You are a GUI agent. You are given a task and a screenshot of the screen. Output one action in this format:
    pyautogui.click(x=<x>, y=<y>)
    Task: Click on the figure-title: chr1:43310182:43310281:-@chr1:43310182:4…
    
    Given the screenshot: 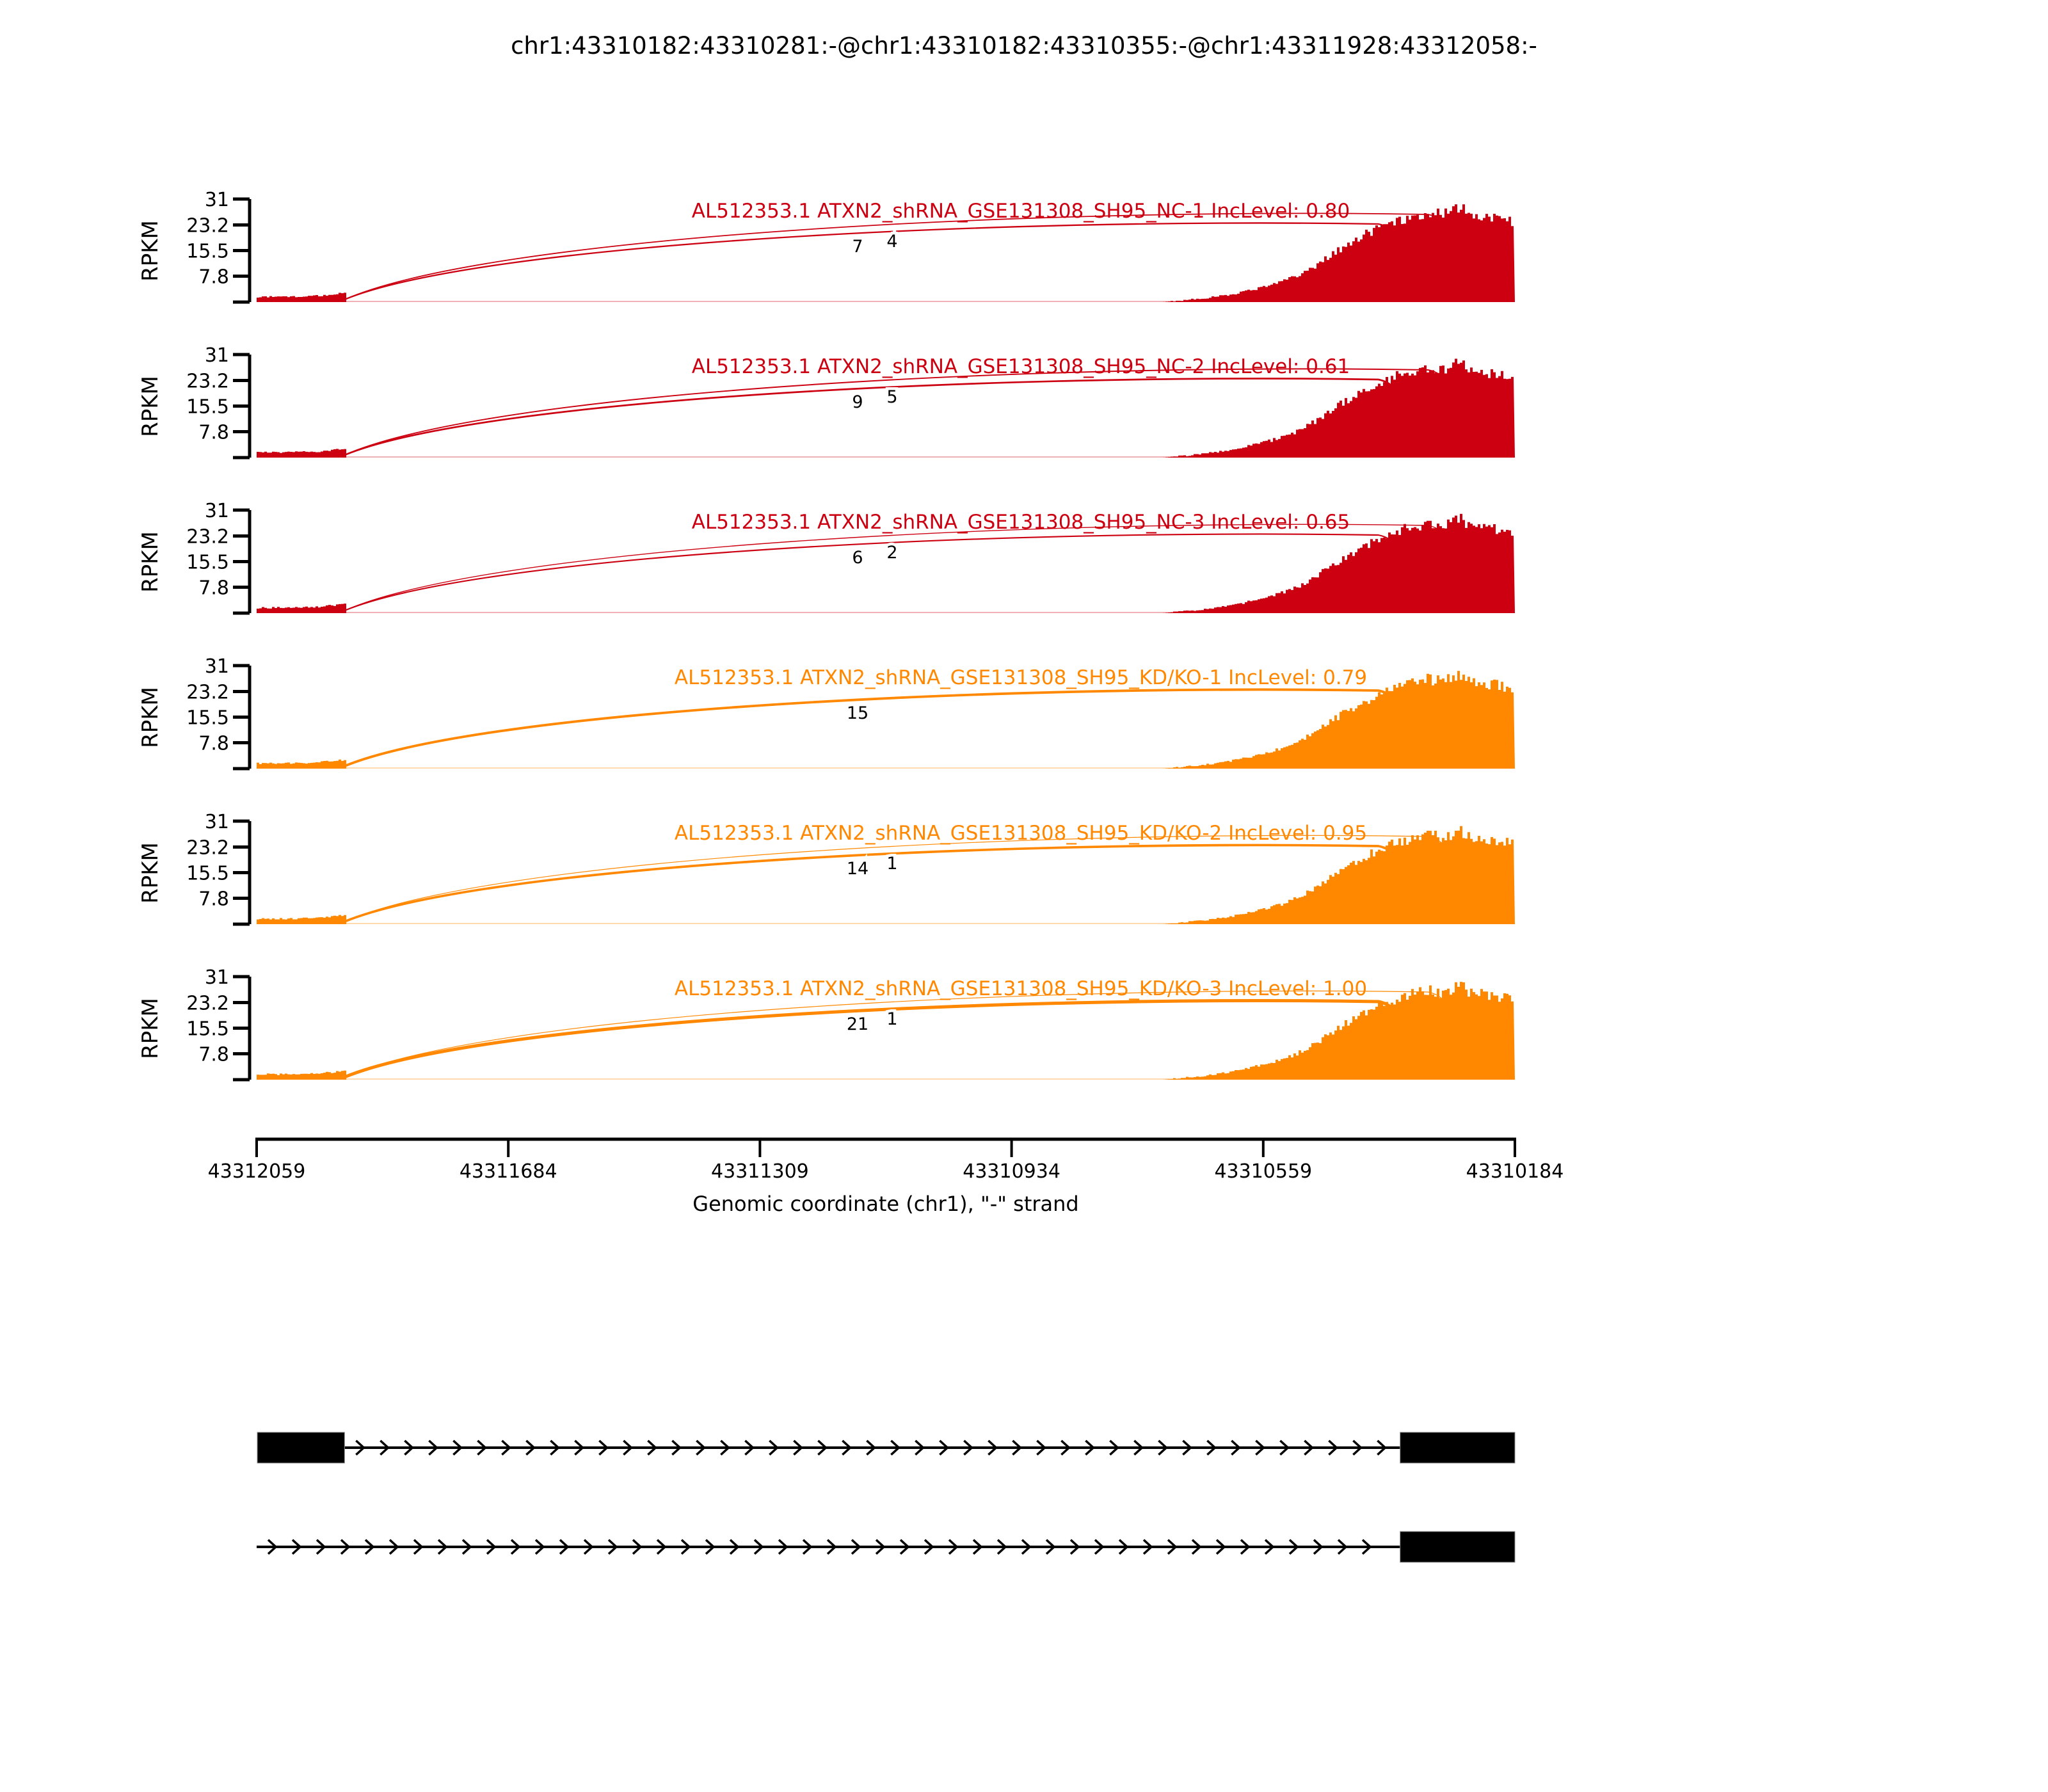 What is the action you would take?
    pyautogui.click(x=1024, y=46)
    